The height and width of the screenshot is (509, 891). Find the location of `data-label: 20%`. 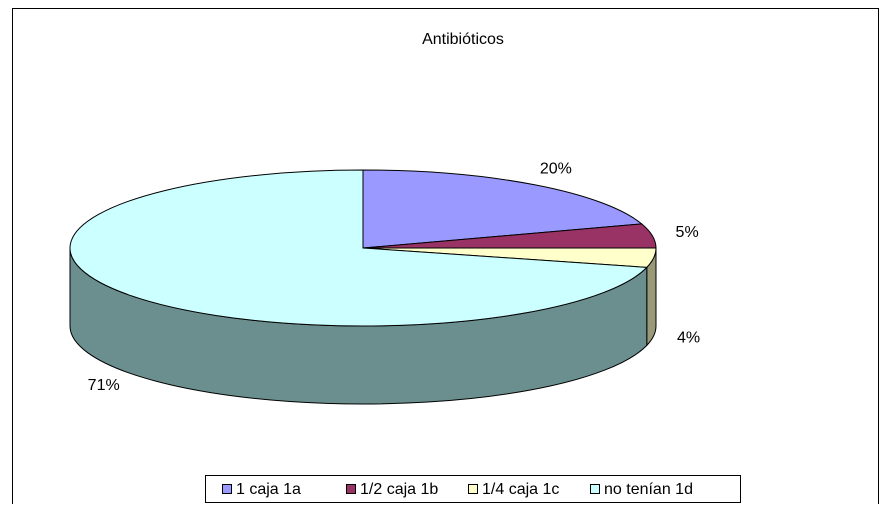

data-label: 20% is located at coordinates (556, 168).